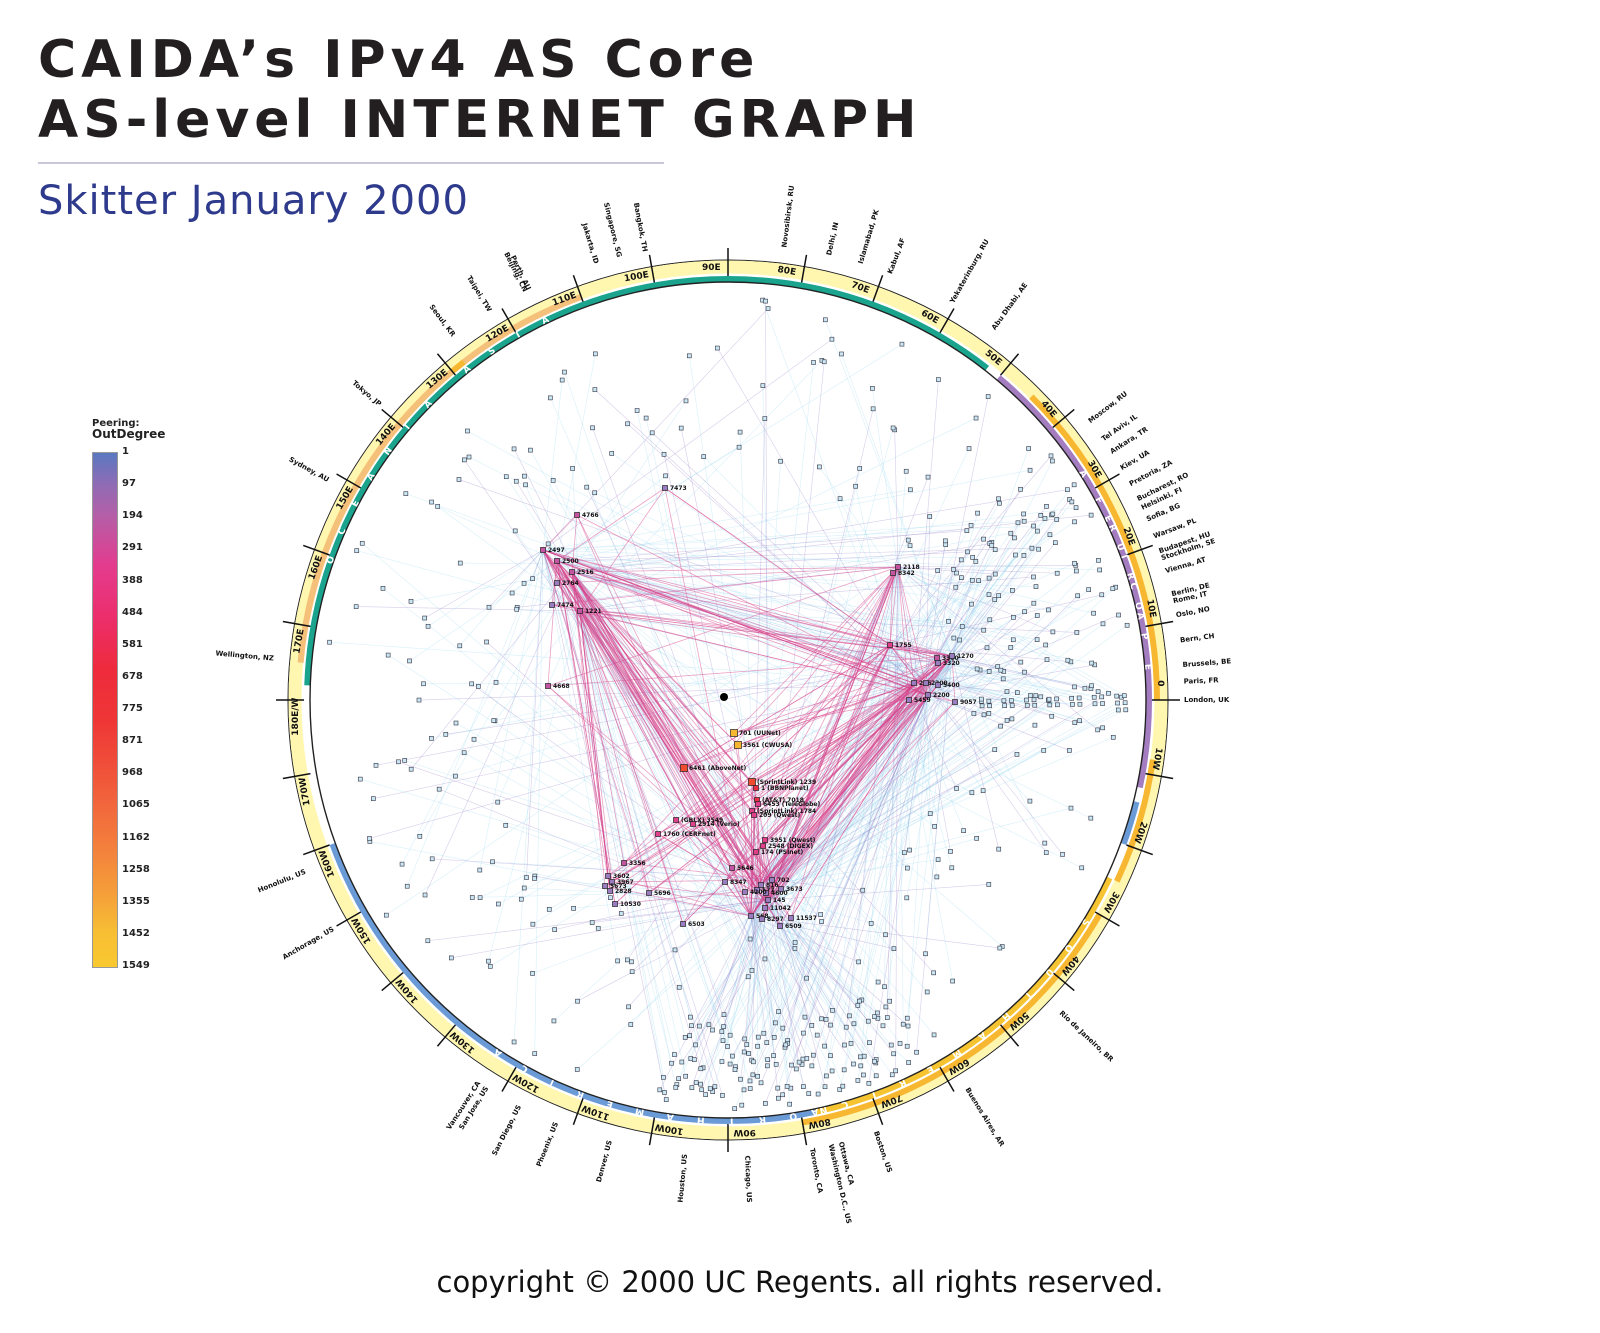  I want to click on as-node-label: 9057, so click(968, 702).